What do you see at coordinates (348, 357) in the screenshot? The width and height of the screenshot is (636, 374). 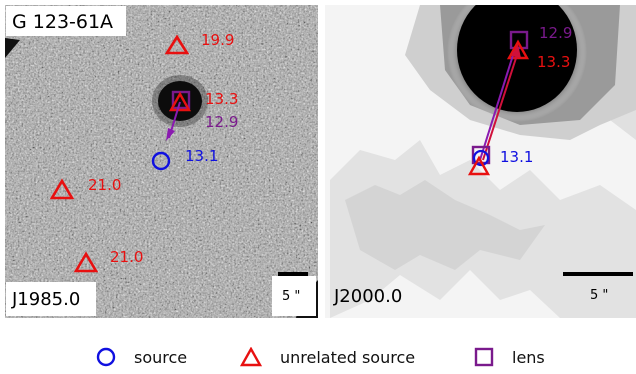 I see `legend-label: unrelated source` at bounding box center [348, 357].